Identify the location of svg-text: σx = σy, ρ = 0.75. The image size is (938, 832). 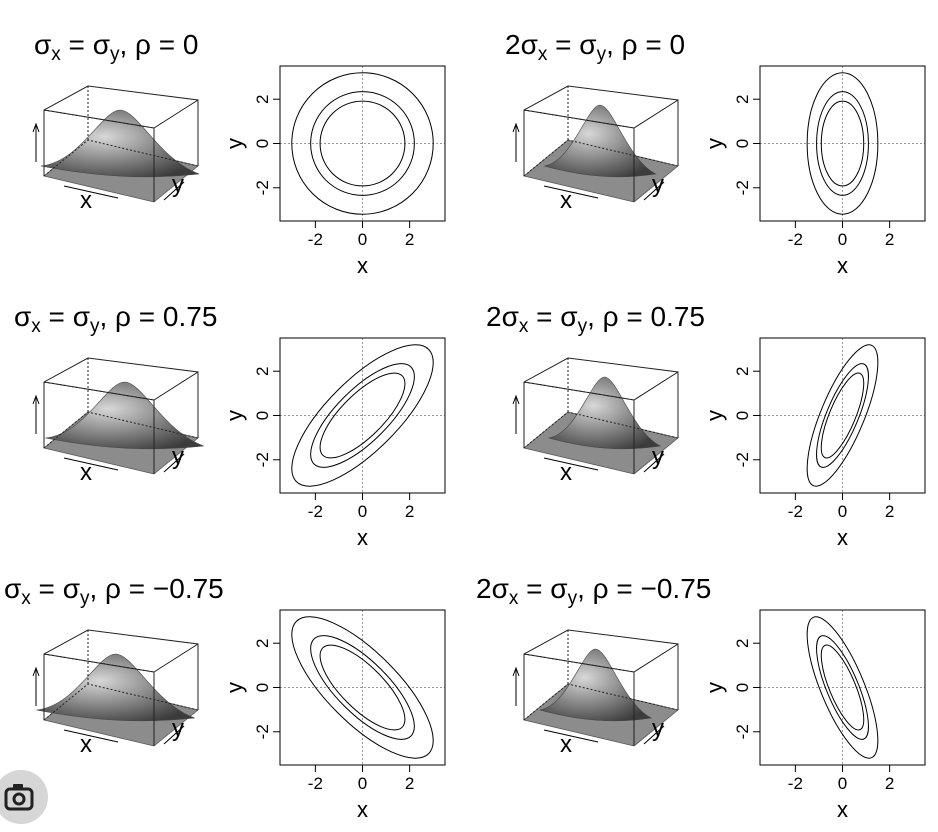
(115, 319).